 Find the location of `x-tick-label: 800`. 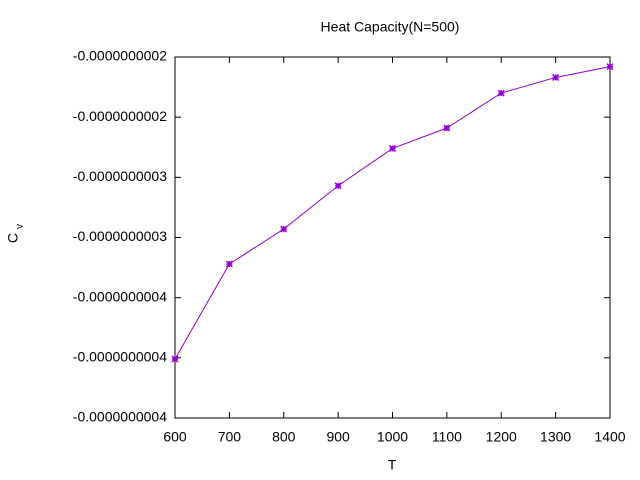

x-tick-label: 800 is located at coordinates (284, 437).